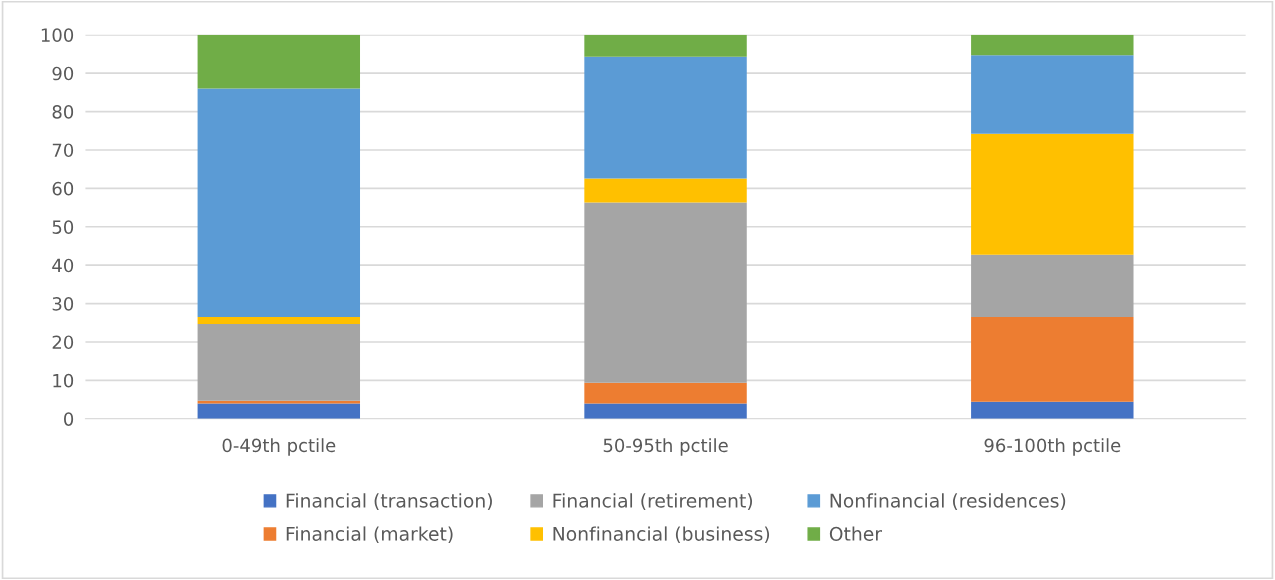 This screenshot has width=1275, height=580. What do you see at coordinates (63, 188) in the screenshot?
I see `y-tick-label: 60` at bounding box center [63, 188].